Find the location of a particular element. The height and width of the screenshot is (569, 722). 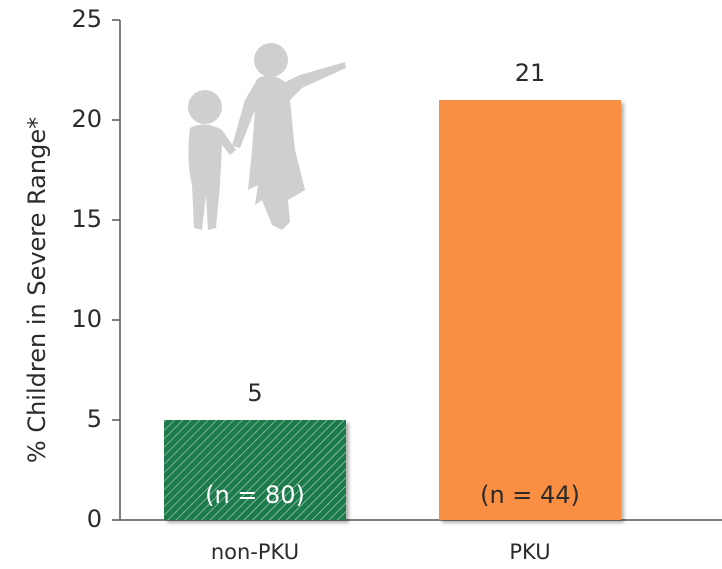

bar-label: (n = 44) is located at coordinates (530, 495).